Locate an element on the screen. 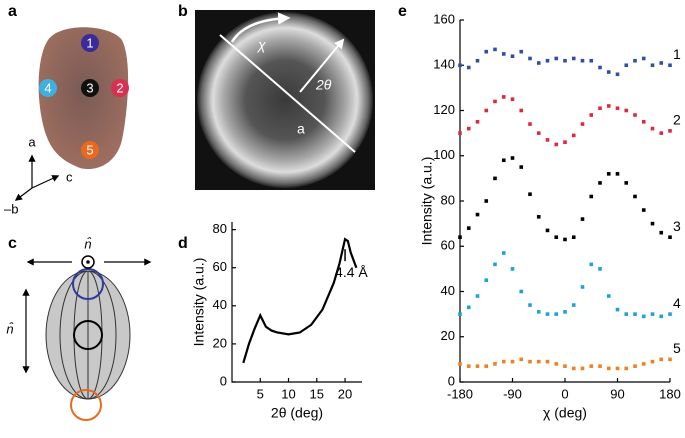 The image size is (685, 438). spot-label: 4 is located at coordinates (47, 87).